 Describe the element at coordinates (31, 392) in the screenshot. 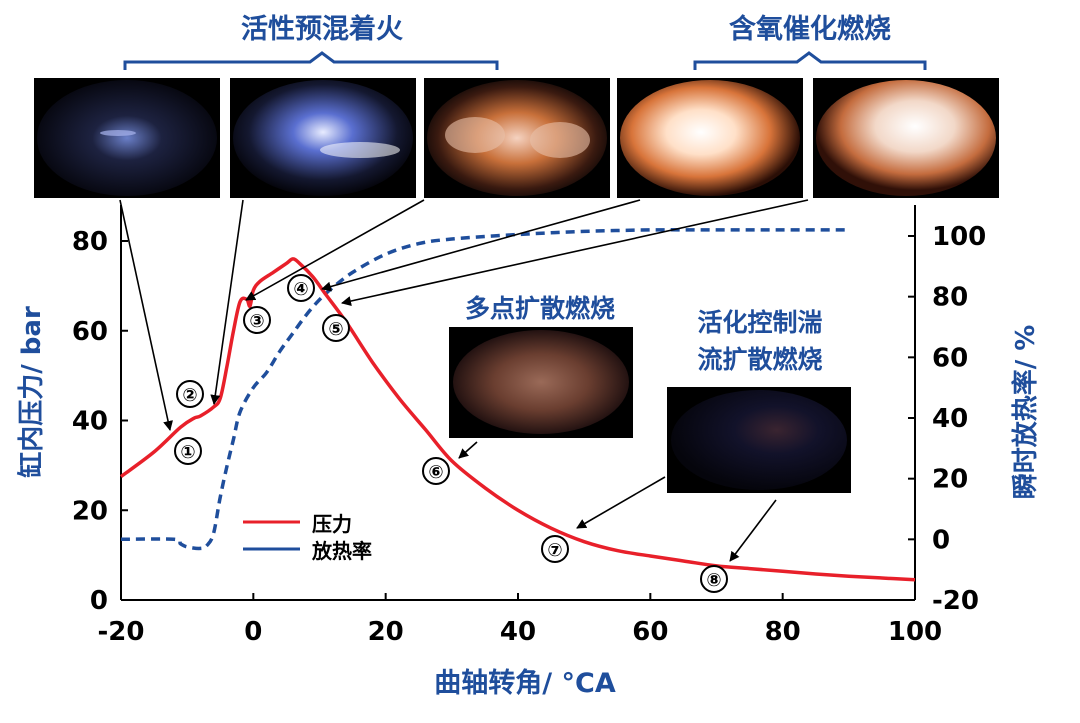

I see `y-axis-left-title: 缸内压力/ bar` at that location.